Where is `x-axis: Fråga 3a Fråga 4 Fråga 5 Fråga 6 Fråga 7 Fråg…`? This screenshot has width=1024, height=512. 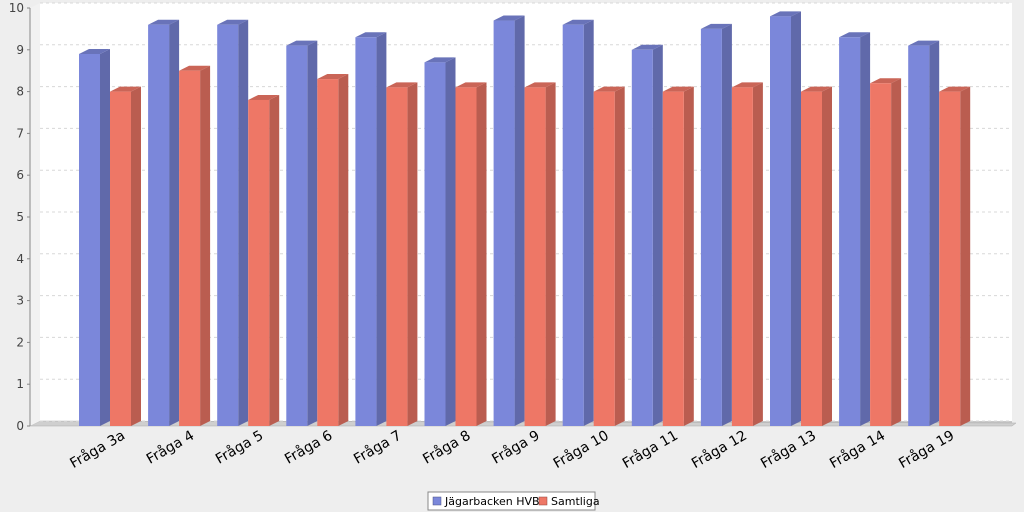 x-axis: Fråga 3a Fråga 4 Fråga 5 Fråga 6 Fråga 7 Fråg… is located at coordinates (512, 449).